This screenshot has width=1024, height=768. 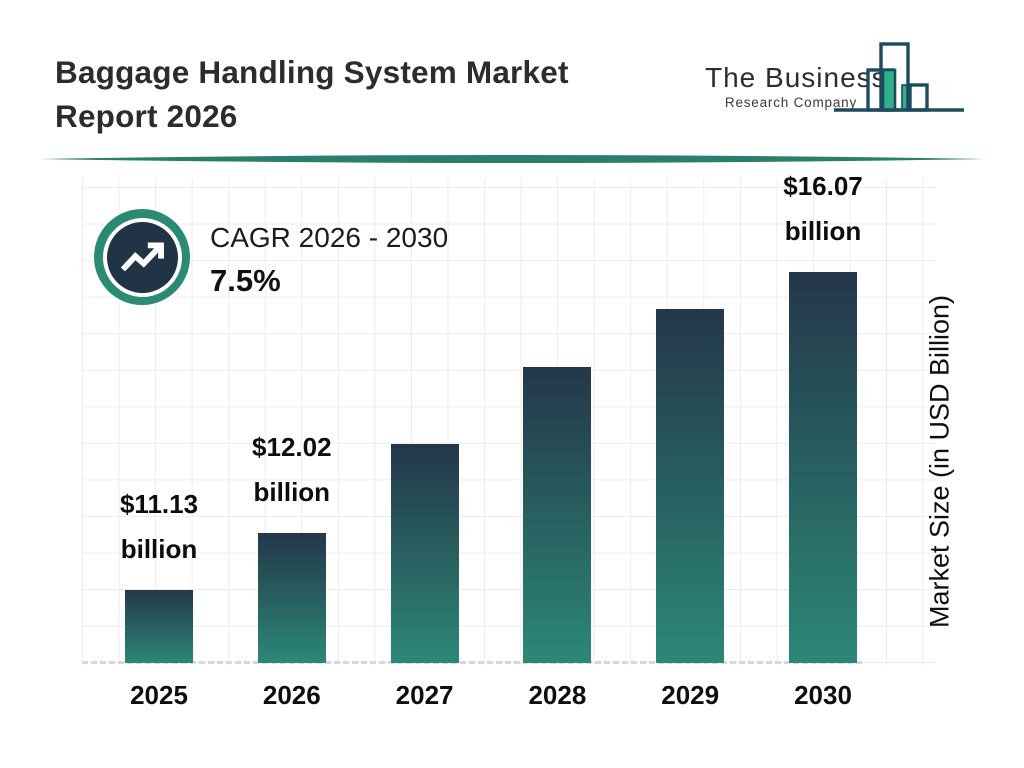 What do you see at coordinates (472, 662) in the screenshot?
I see `x-axis-baseline` at bounding box center [472, 662].